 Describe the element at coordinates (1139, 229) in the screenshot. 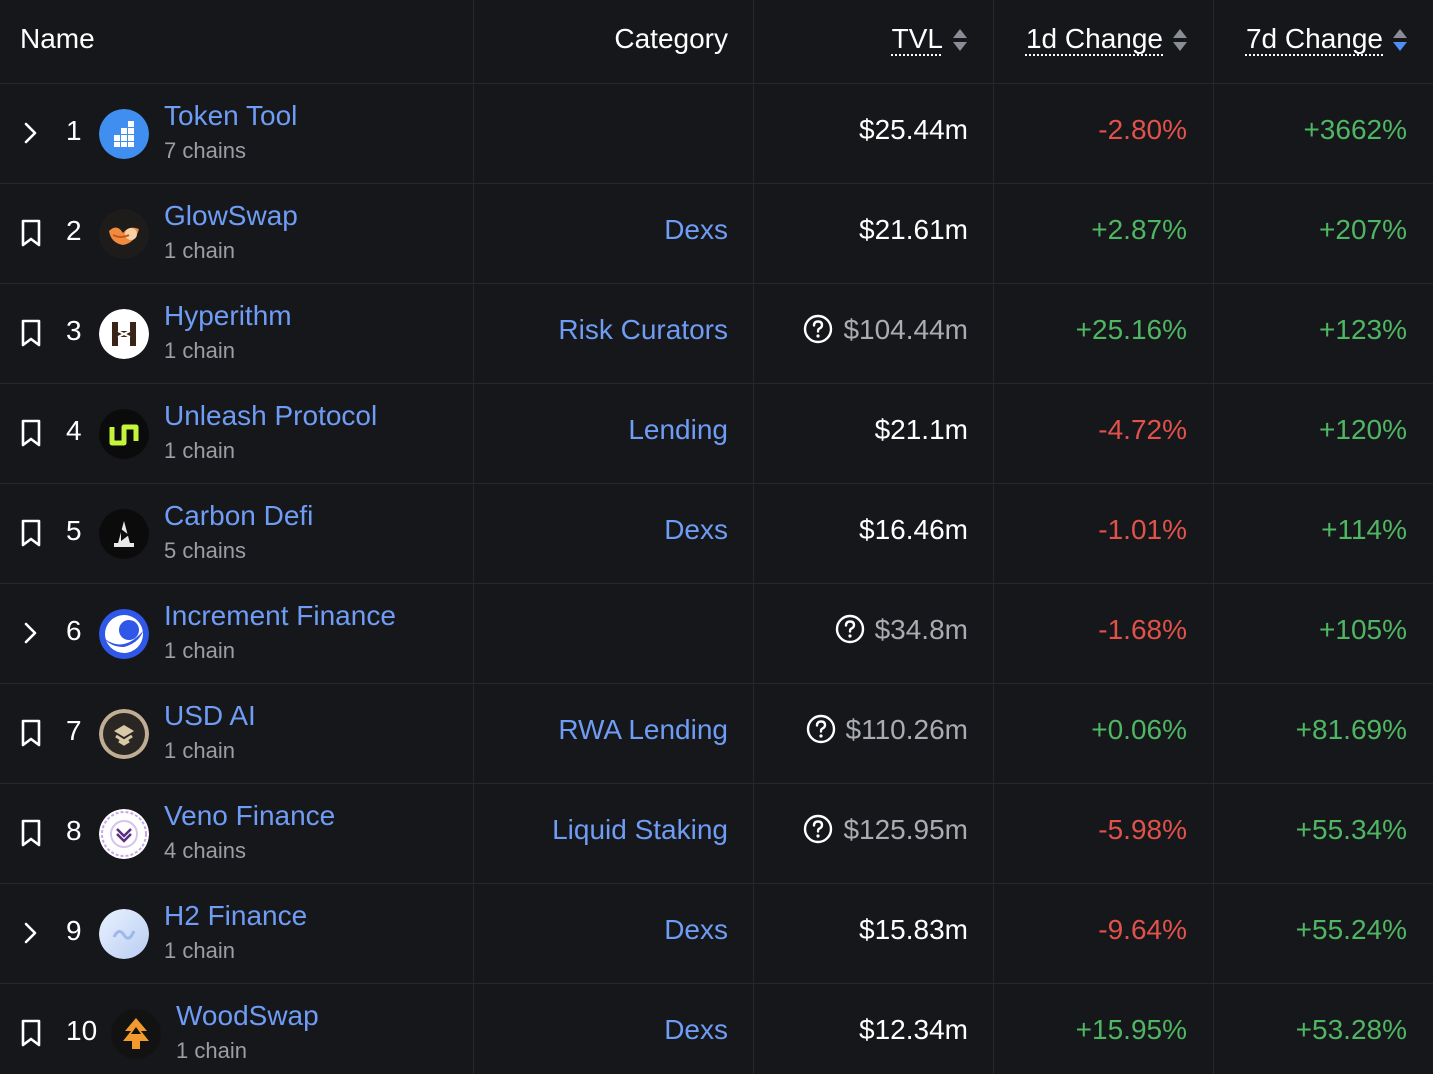

I see `change-1d-value: +2.87%` at that location.